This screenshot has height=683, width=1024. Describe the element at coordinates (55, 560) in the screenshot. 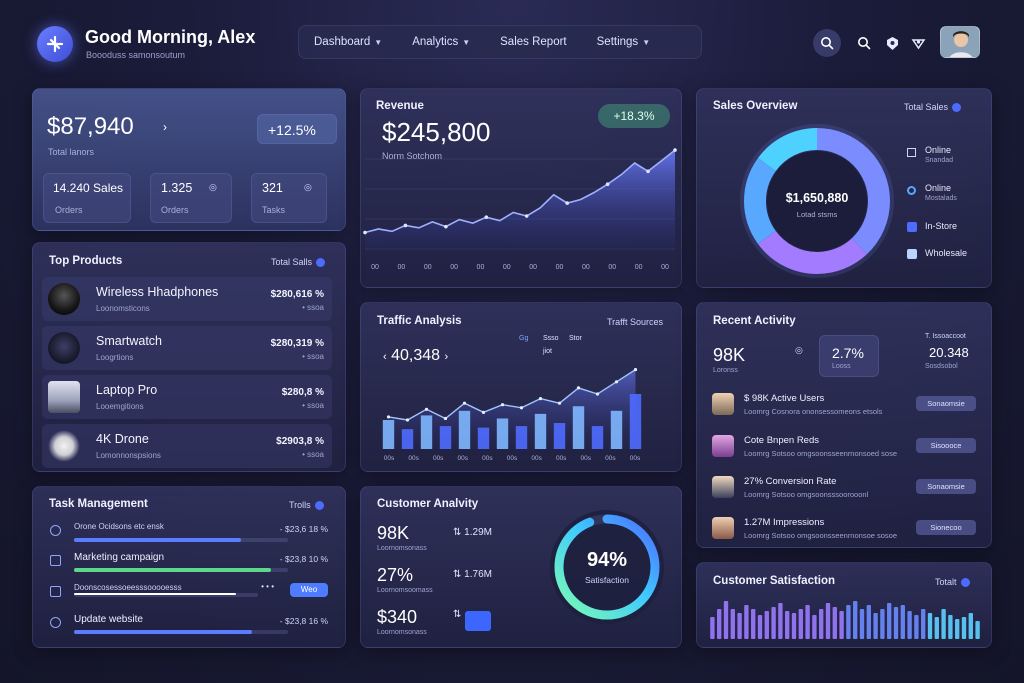

I see `calendar-icon` at that location.